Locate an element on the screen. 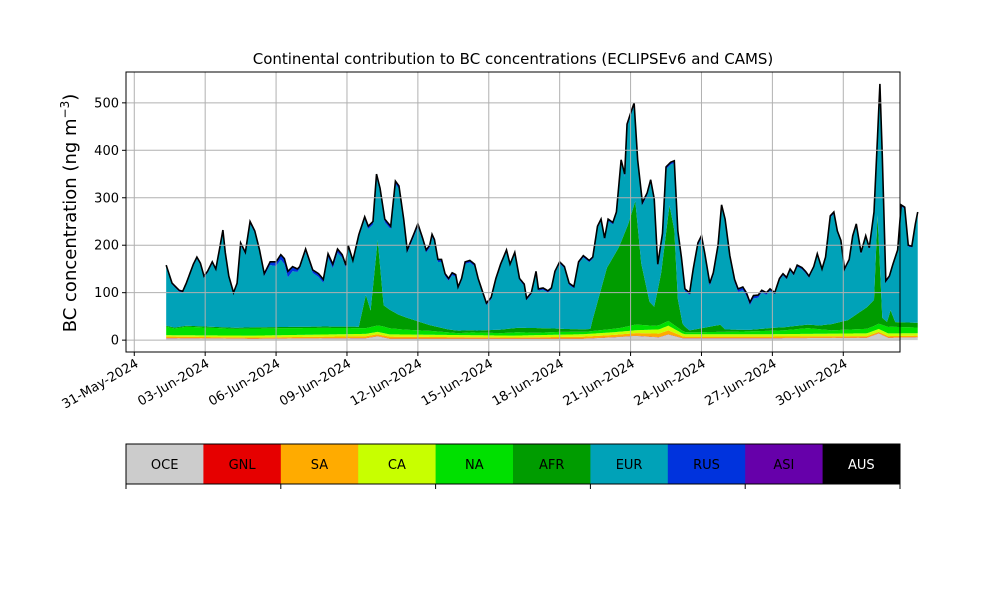 This screenshot has height=600, width=1000. y-axis-label: BC concentration (ng m−3) is located at coordinates (69, 213).